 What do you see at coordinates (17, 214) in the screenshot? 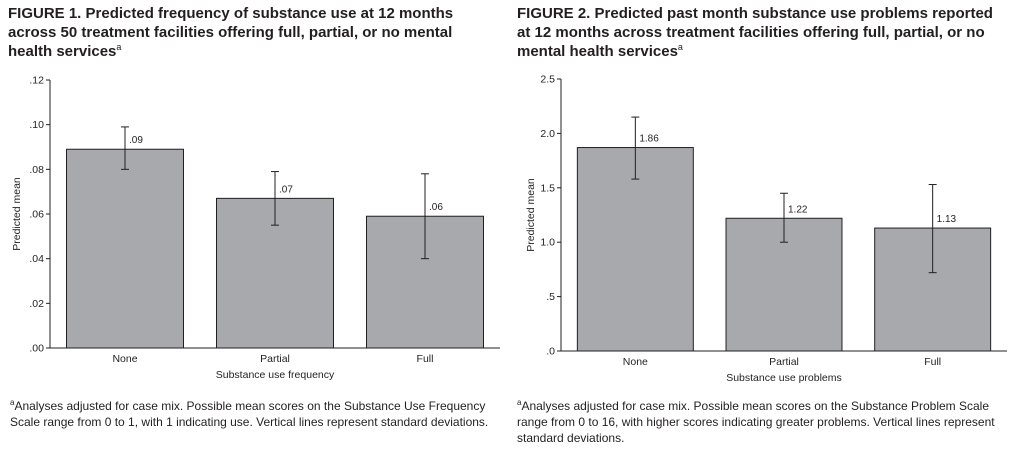
I see `chart-1-y-axis-label: Predicted mean` at bounding box center [17, 214].